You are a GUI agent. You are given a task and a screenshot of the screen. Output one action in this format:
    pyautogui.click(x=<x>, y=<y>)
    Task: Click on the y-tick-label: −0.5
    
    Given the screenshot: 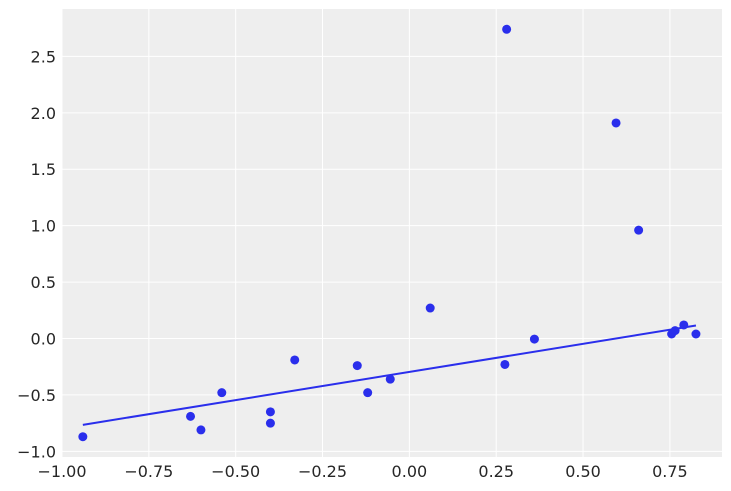 What is the action you would take?
    pyautogui.click(x=36, y=395)
    